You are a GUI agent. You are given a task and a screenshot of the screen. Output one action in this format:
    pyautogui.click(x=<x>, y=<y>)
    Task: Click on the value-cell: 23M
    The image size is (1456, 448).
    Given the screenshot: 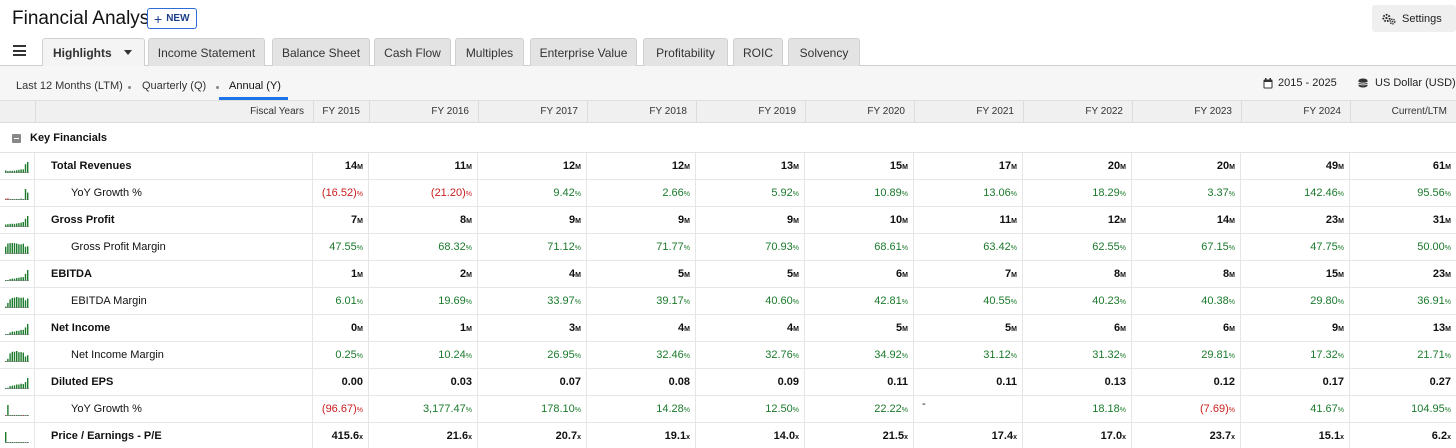 What is the action you would take?
    pyautogui.click(x=1403, y=274)
    